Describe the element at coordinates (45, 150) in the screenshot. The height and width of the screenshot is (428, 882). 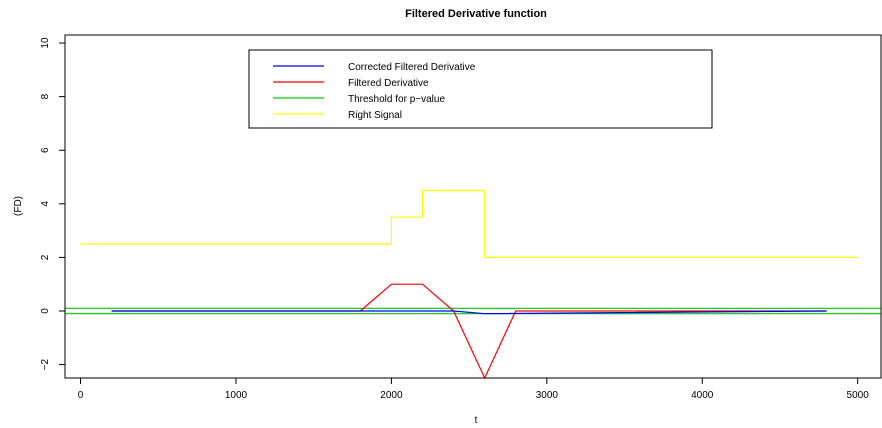
I see `y-tick-label: 6` at that location.